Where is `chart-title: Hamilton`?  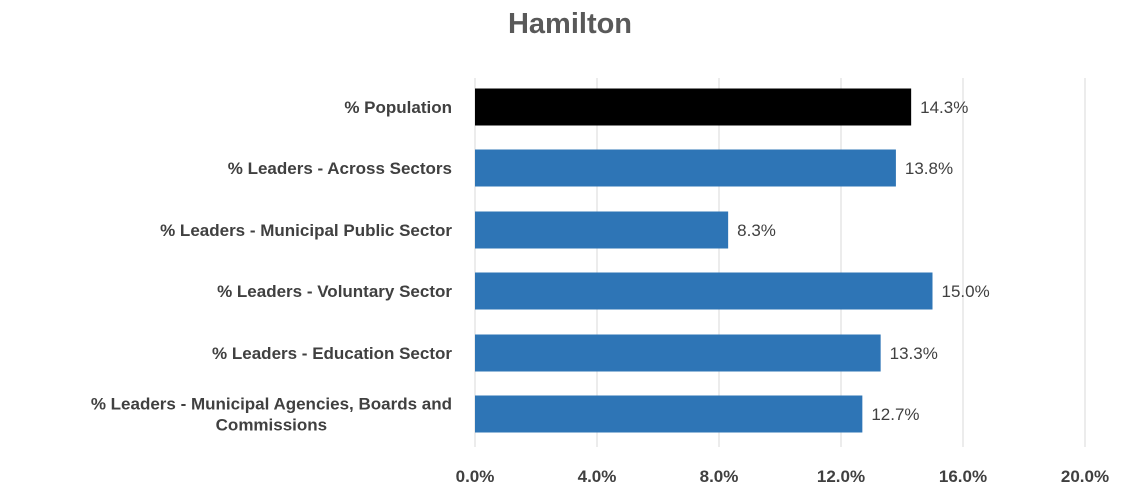
chart-title: Hamilton is located at coordinates (570, 24).